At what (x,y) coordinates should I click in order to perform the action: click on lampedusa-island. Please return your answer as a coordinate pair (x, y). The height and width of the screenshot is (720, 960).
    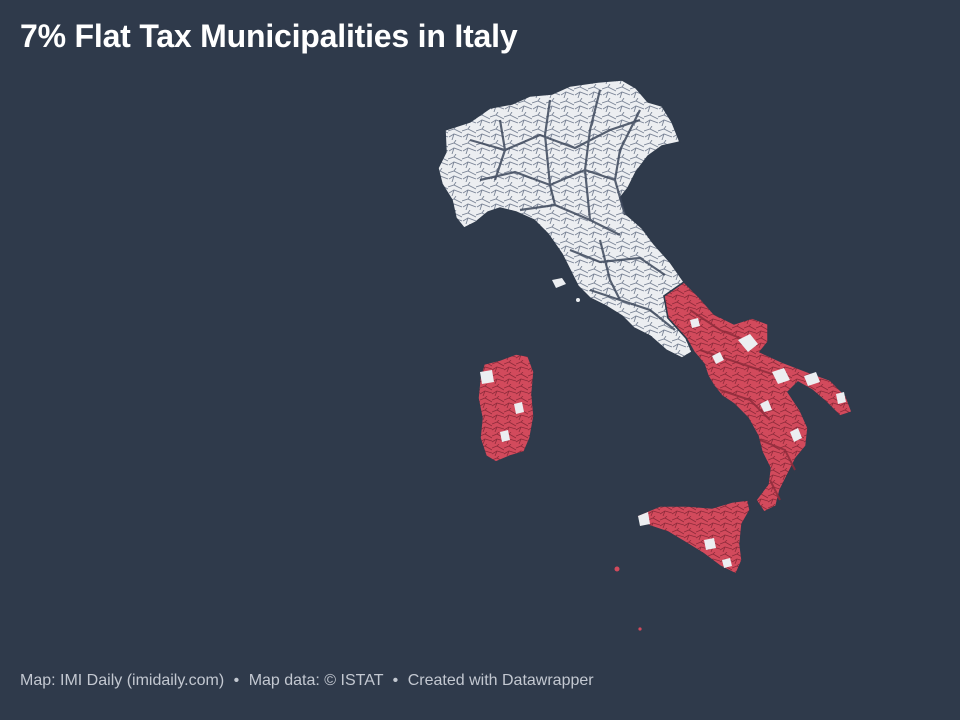
    Looking at the image, I should click on (640, 629).